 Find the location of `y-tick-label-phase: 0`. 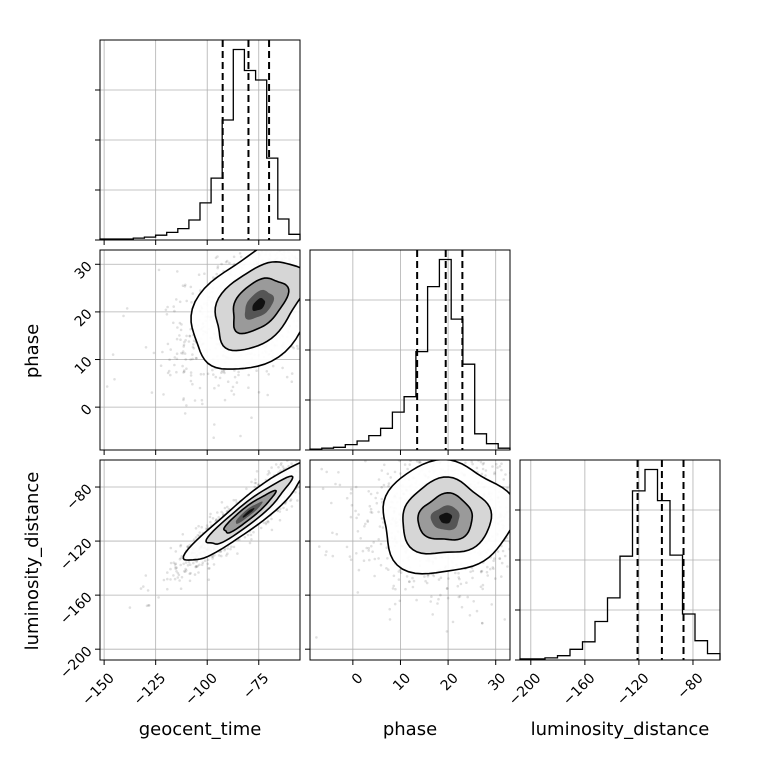

y-tick-label-phase: 0 is located at coordinates (87, 410).